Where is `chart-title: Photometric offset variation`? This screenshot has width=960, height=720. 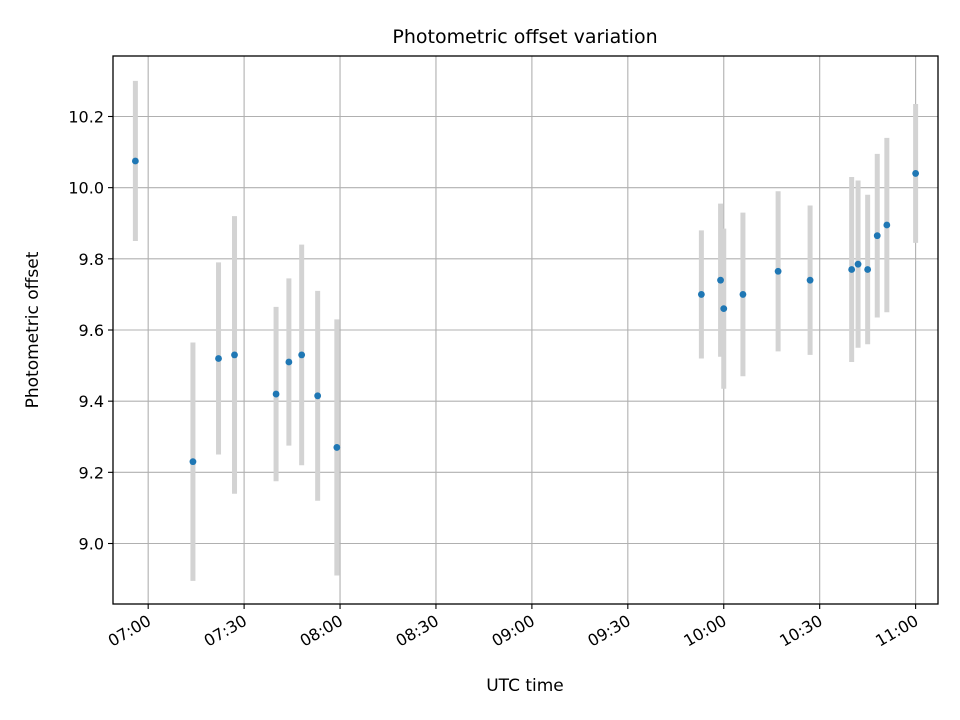
chart-title: Photometric offset variation is located at coordinates (524, 37).